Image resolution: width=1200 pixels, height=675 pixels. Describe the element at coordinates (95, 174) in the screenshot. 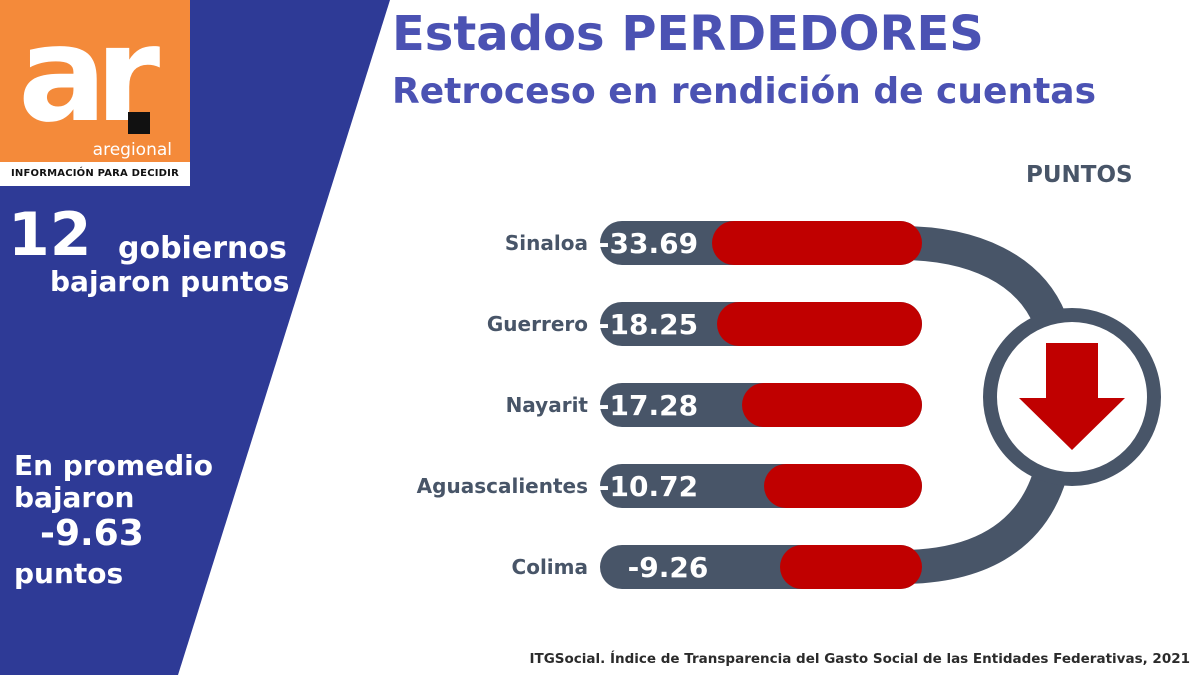

I see `logo-tagline: INFORMACIÓN PARA DECIDIR` at that location.